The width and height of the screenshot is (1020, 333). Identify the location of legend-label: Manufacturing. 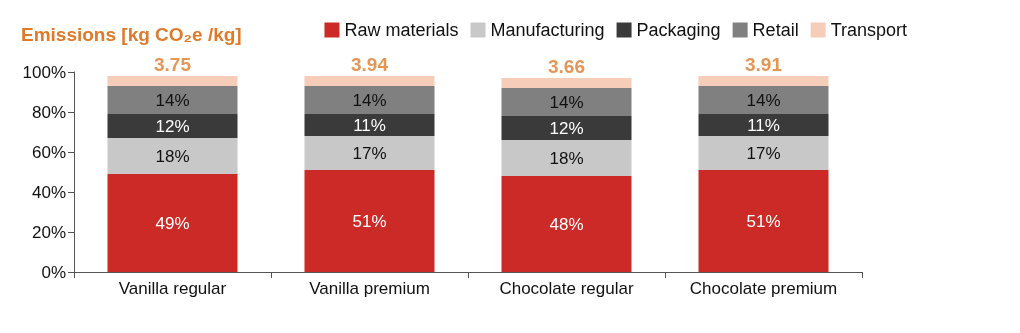
(547, 30).